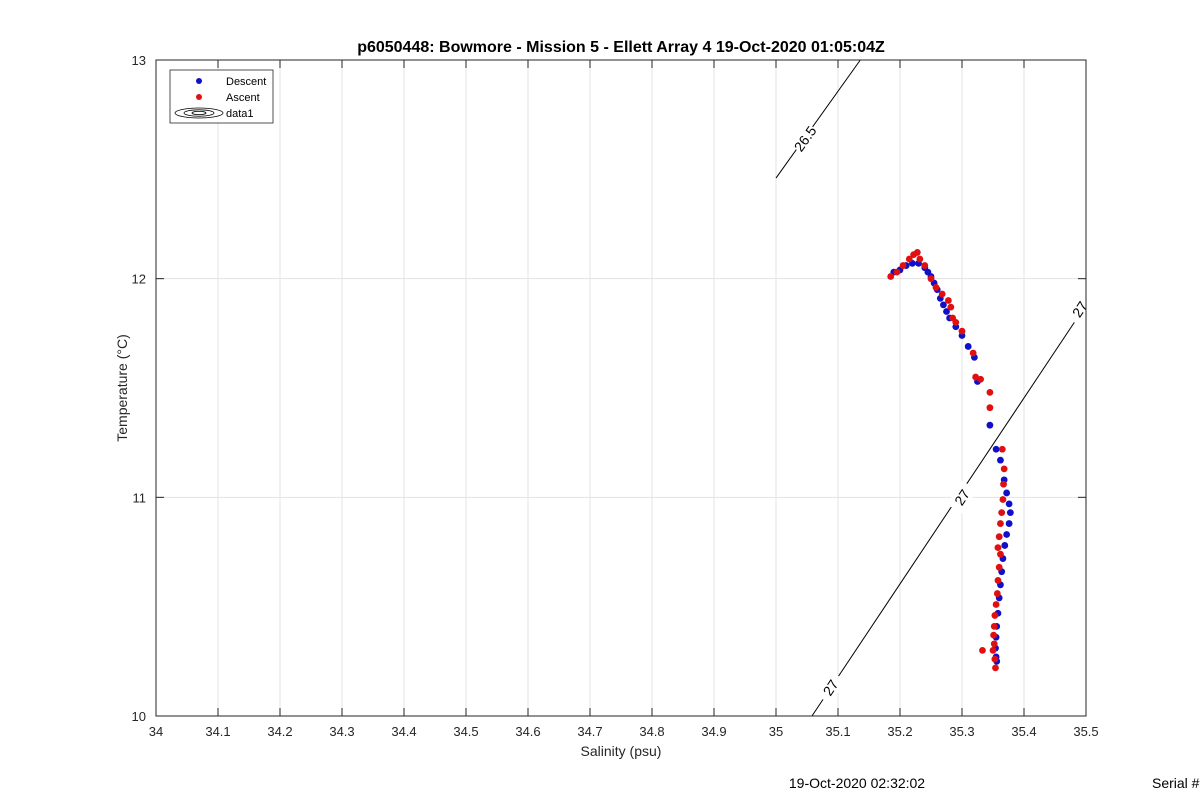 The height and width of the screenshot is (804, 1200). I want to click on footer-serial: Serial #, so click(1176, 783).